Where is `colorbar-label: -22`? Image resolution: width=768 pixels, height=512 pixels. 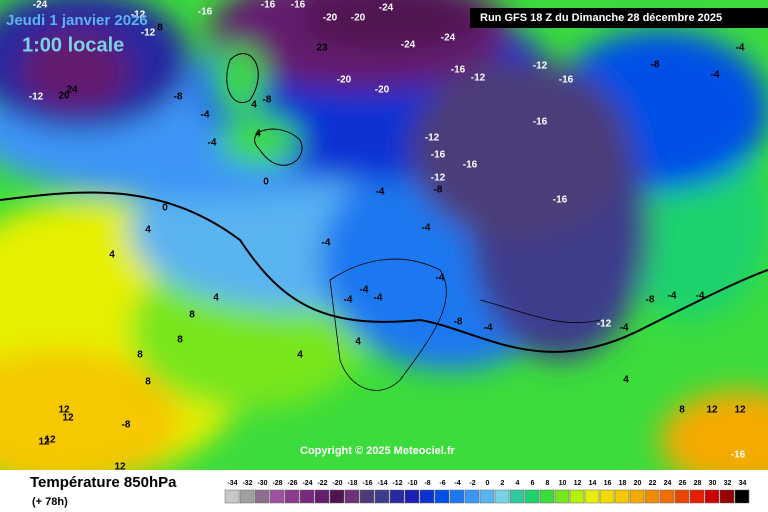 colorbar-label: -22 is located at coordinates (322, 483).